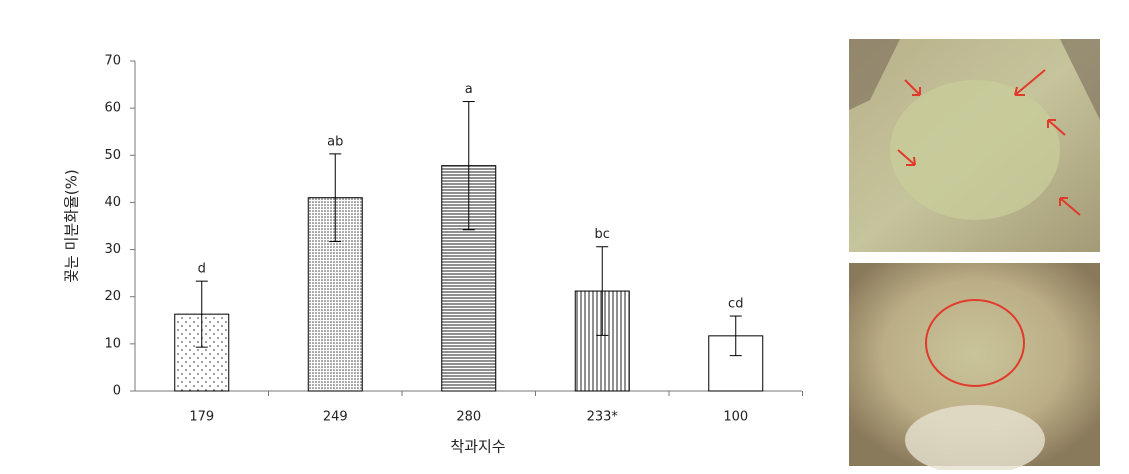 The image size is (1129, 474). What do you see at coordinates (735, 304) in the screenshot?
I see `significance-label: cd` at bounding box center [735, 304].